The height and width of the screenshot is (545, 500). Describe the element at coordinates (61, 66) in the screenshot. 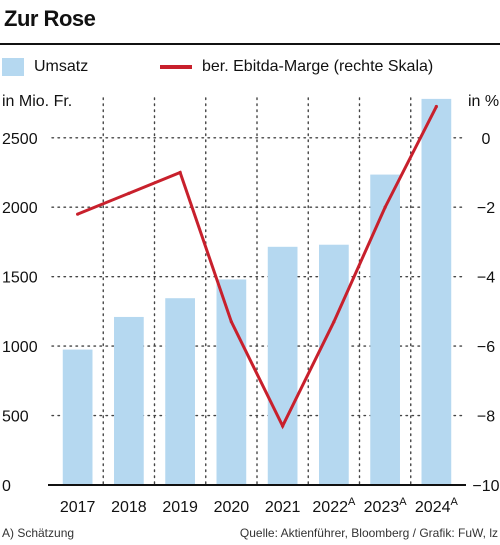

I see `legend-label-bars: Umsatz` at that location.